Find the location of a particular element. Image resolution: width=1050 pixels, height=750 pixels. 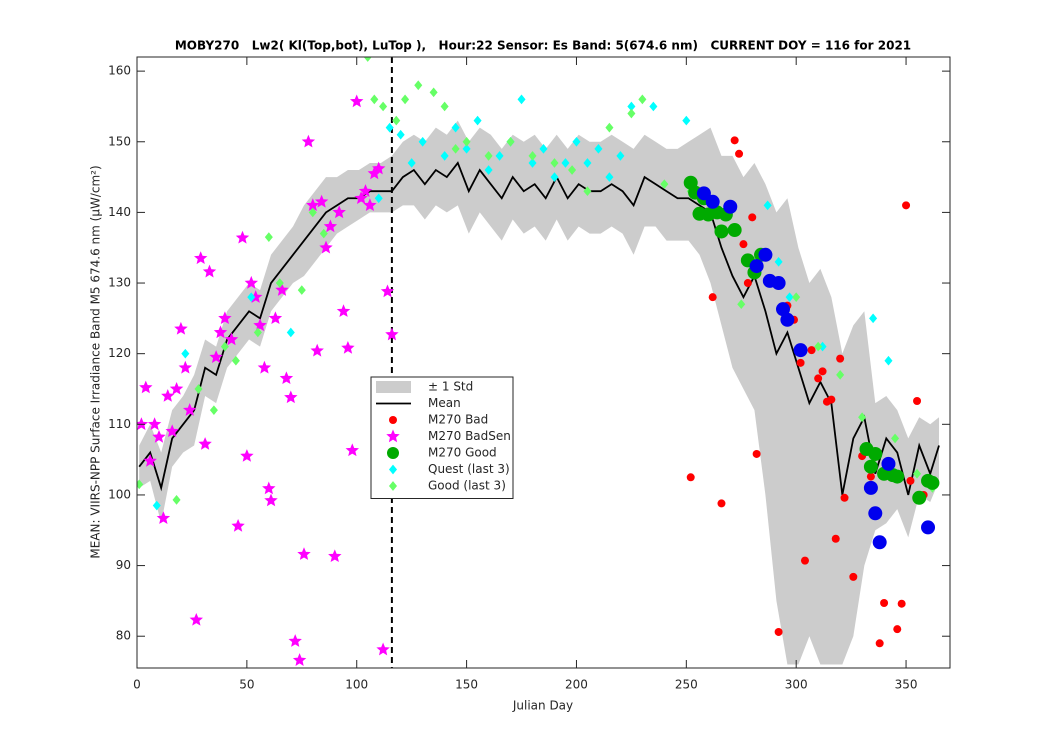

legend-label: Mean is located at coordinates (444, 403).